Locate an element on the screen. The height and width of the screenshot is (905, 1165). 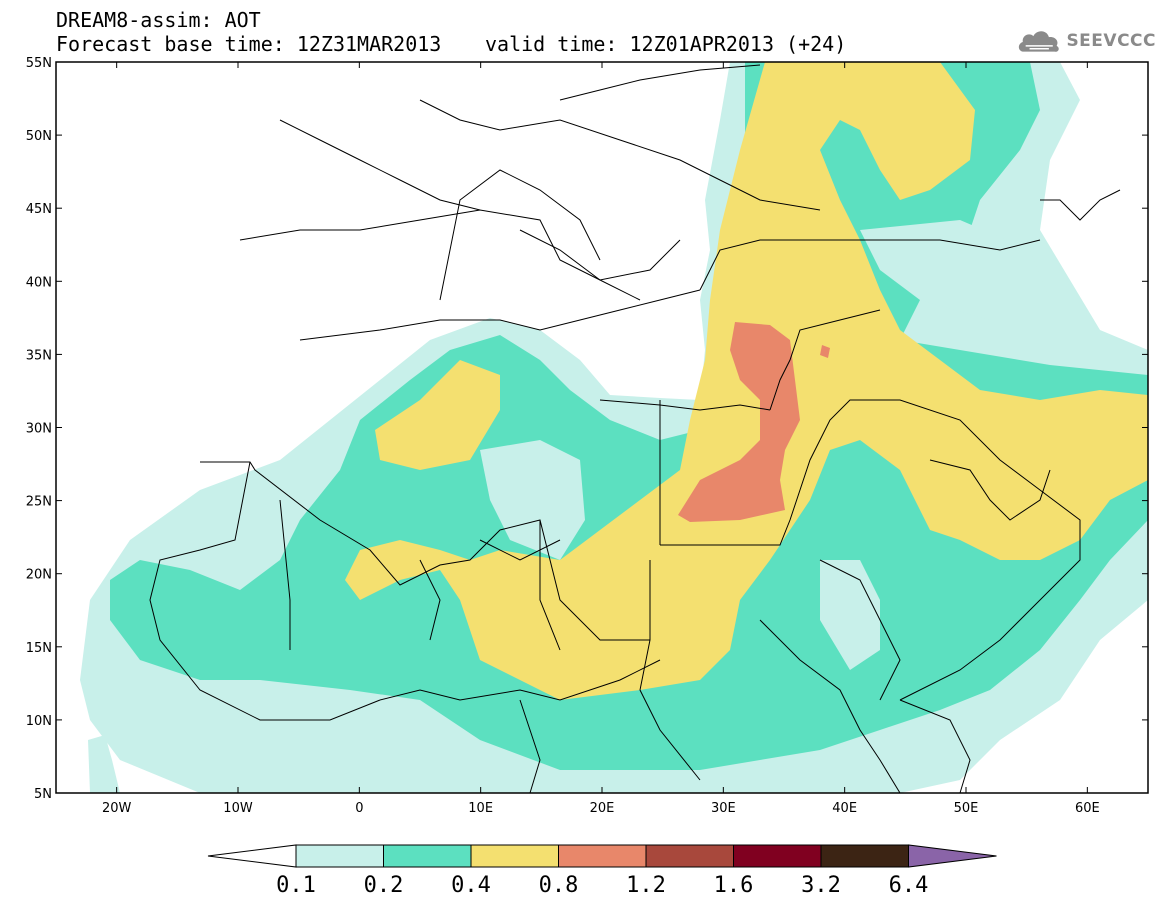
lat-label: 15N is located at coordinates (39, 648).